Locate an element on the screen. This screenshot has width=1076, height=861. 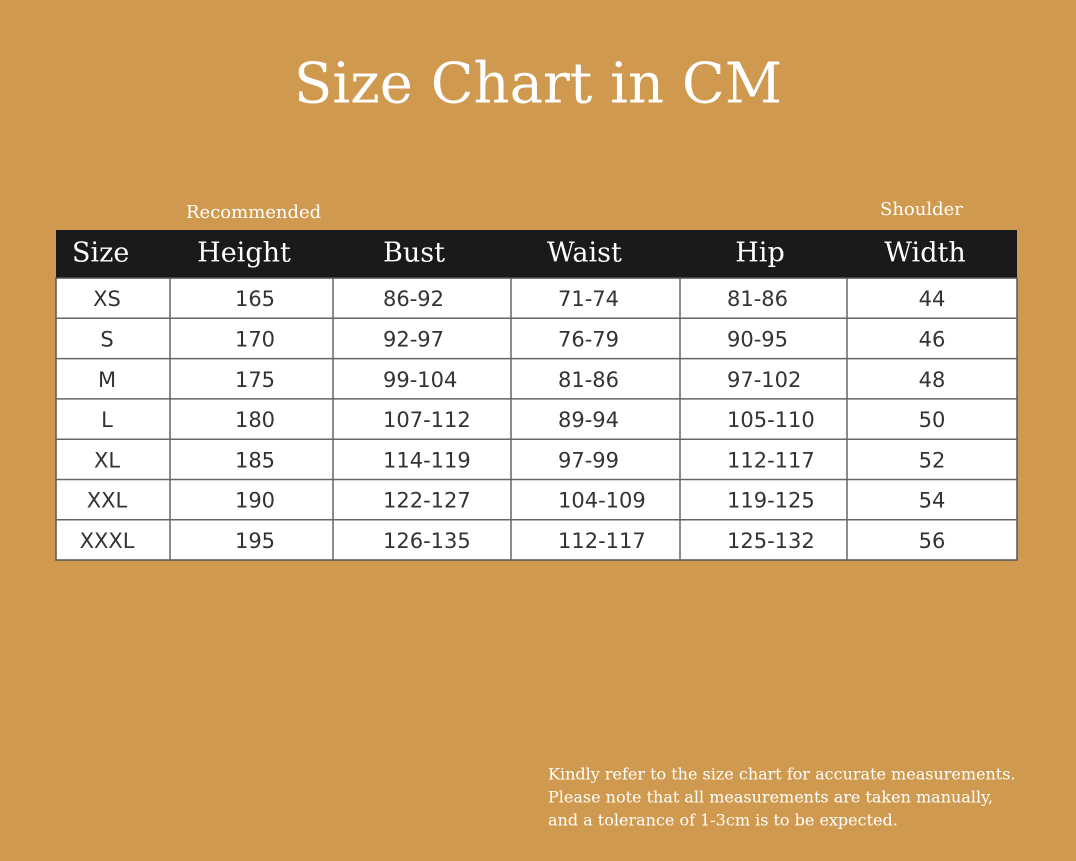
title: Size Chart in CM is located at coordinates (538, 84).